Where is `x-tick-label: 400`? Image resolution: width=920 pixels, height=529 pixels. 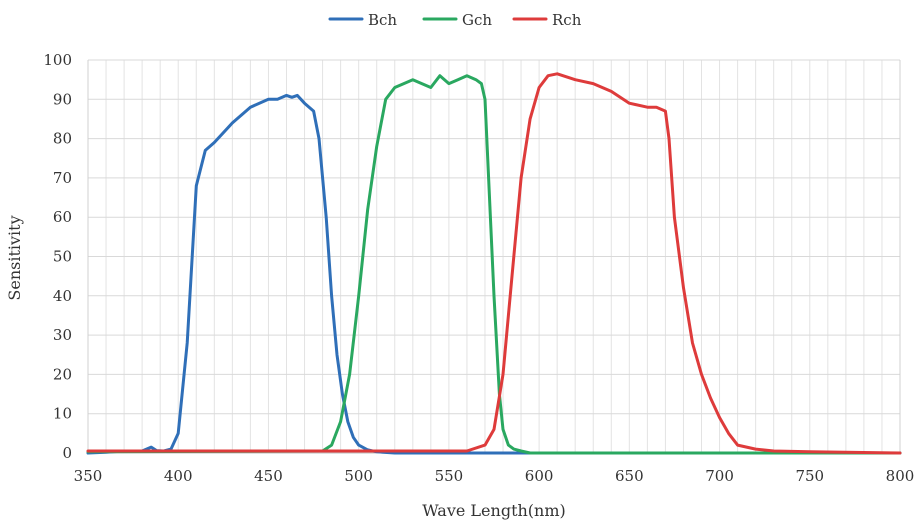
x-tick-label: 400 is located at coordinates (178, 476).